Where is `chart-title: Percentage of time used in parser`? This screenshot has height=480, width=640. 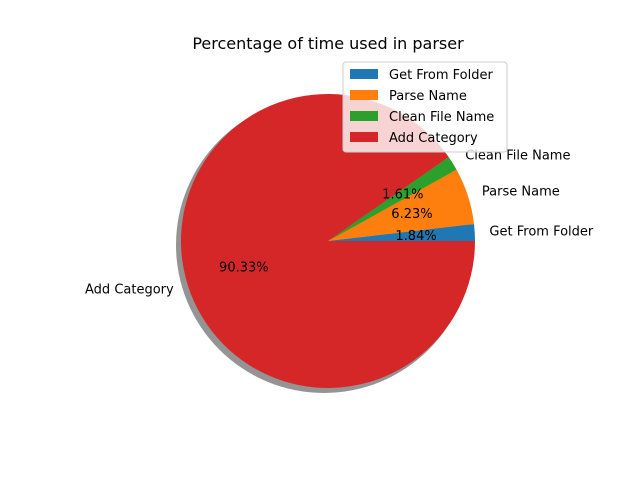 chart-title: Percentage of time used in parser is located at coordinates (328, 43).